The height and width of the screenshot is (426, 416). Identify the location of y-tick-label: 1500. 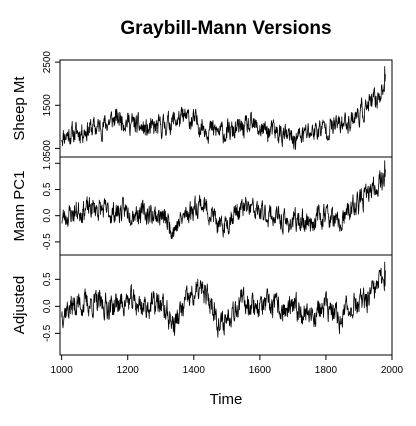
(47, 105).